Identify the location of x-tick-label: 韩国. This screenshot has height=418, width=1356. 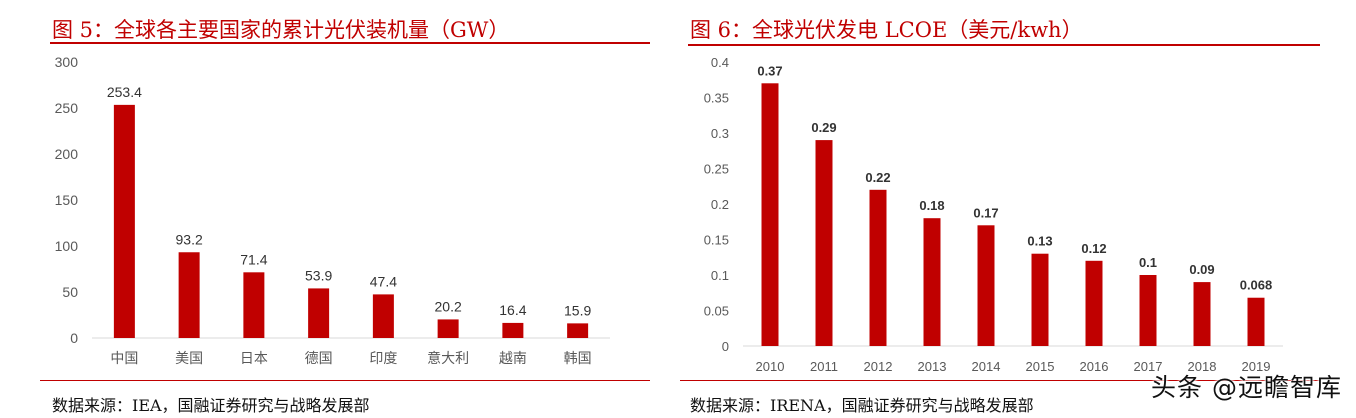
(578, 358).